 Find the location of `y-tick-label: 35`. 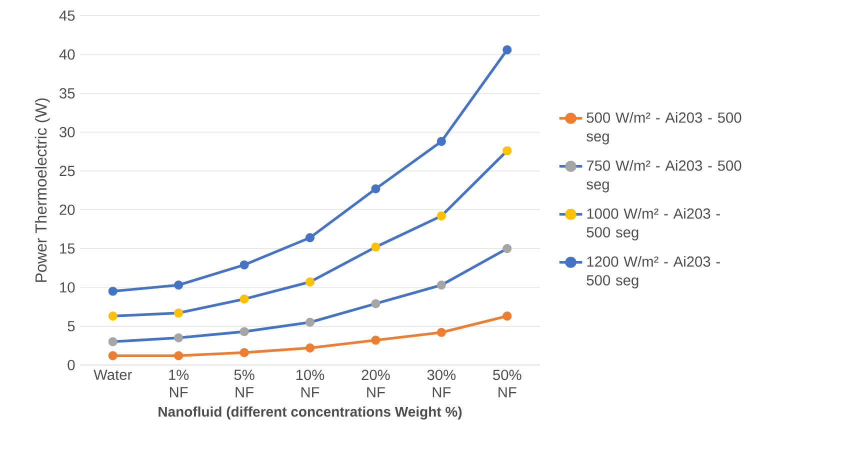

y-tick-label: 35 is located at coordinates (67, 93).